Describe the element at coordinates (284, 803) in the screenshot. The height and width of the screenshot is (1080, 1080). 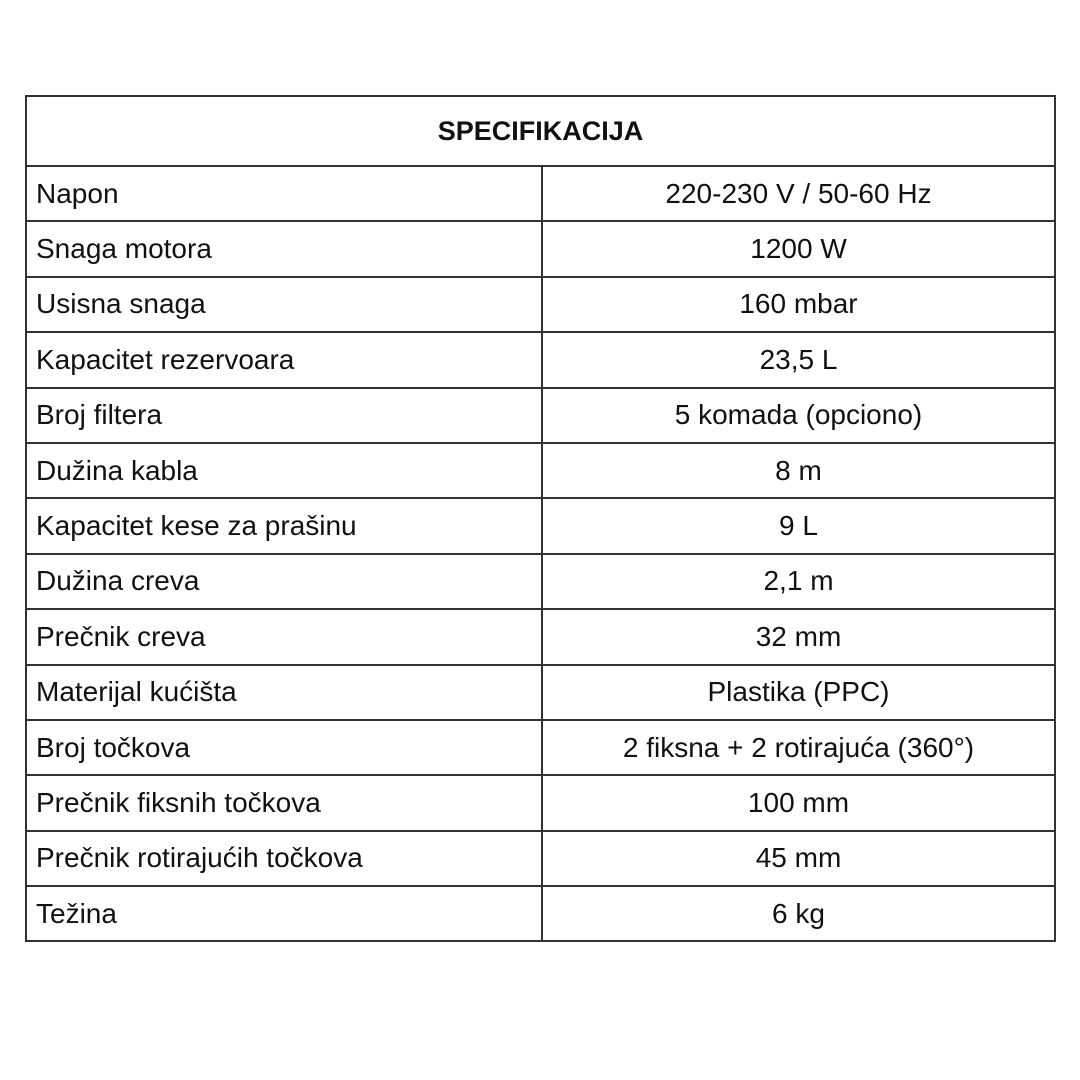
I see `spec-label: Prečnik fiksnih točkova` at that location.